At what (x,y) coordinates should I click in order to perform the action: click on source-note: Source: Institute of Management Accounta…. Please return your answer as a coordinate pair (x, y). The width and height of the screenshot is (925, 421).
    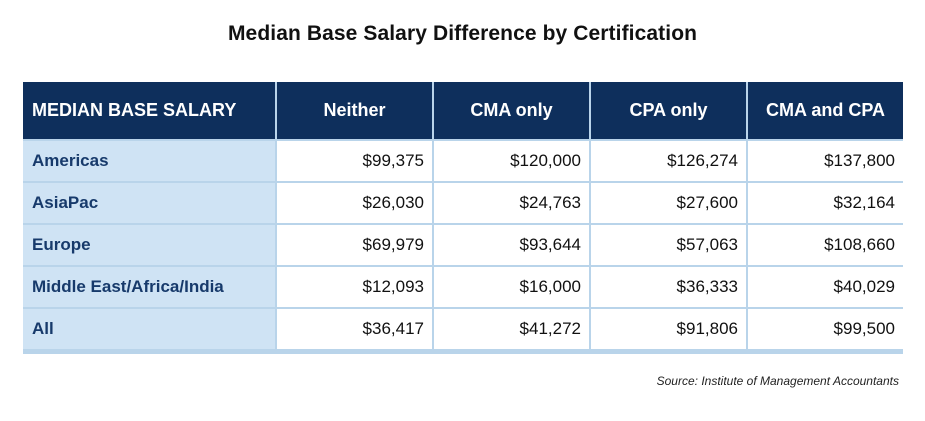
    Looking at the image, I should click on (777, 381).